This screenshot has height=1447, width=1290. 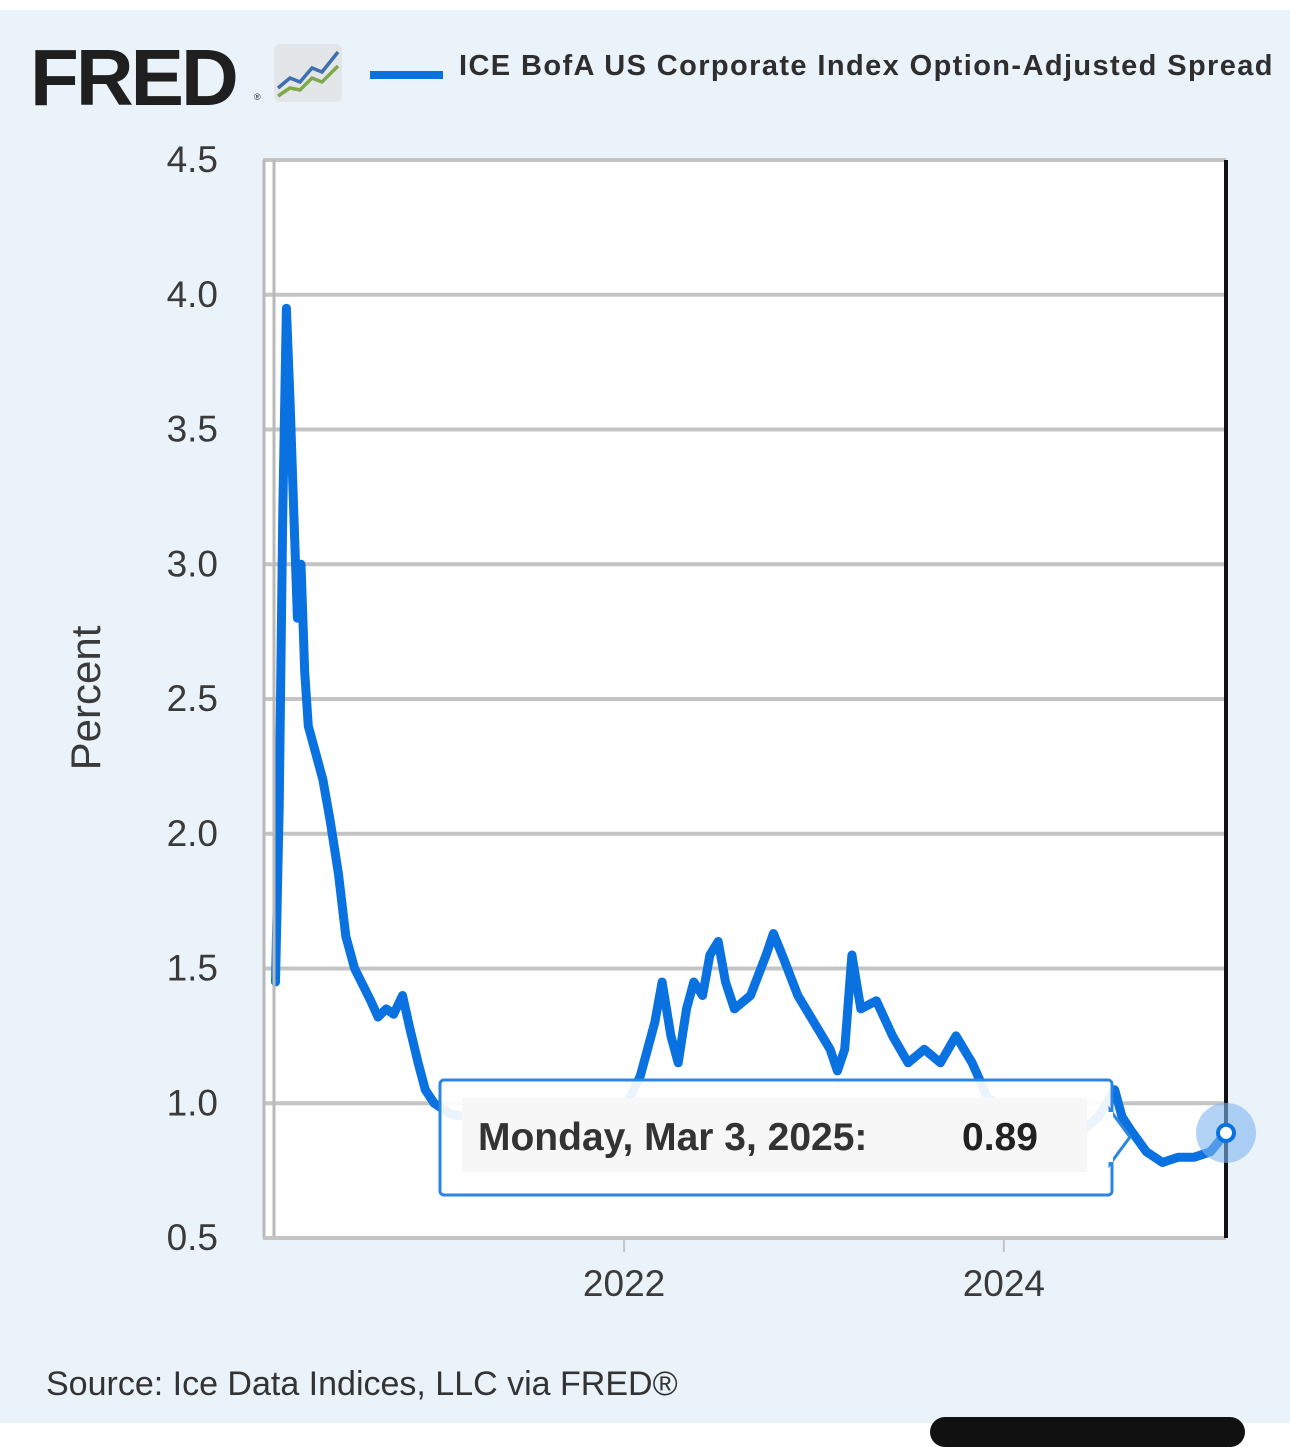 What do you see at coordinates (192, 563) in the screenshot?
I see `y-tick-label: 3.0` at bounding box center [192, 563].